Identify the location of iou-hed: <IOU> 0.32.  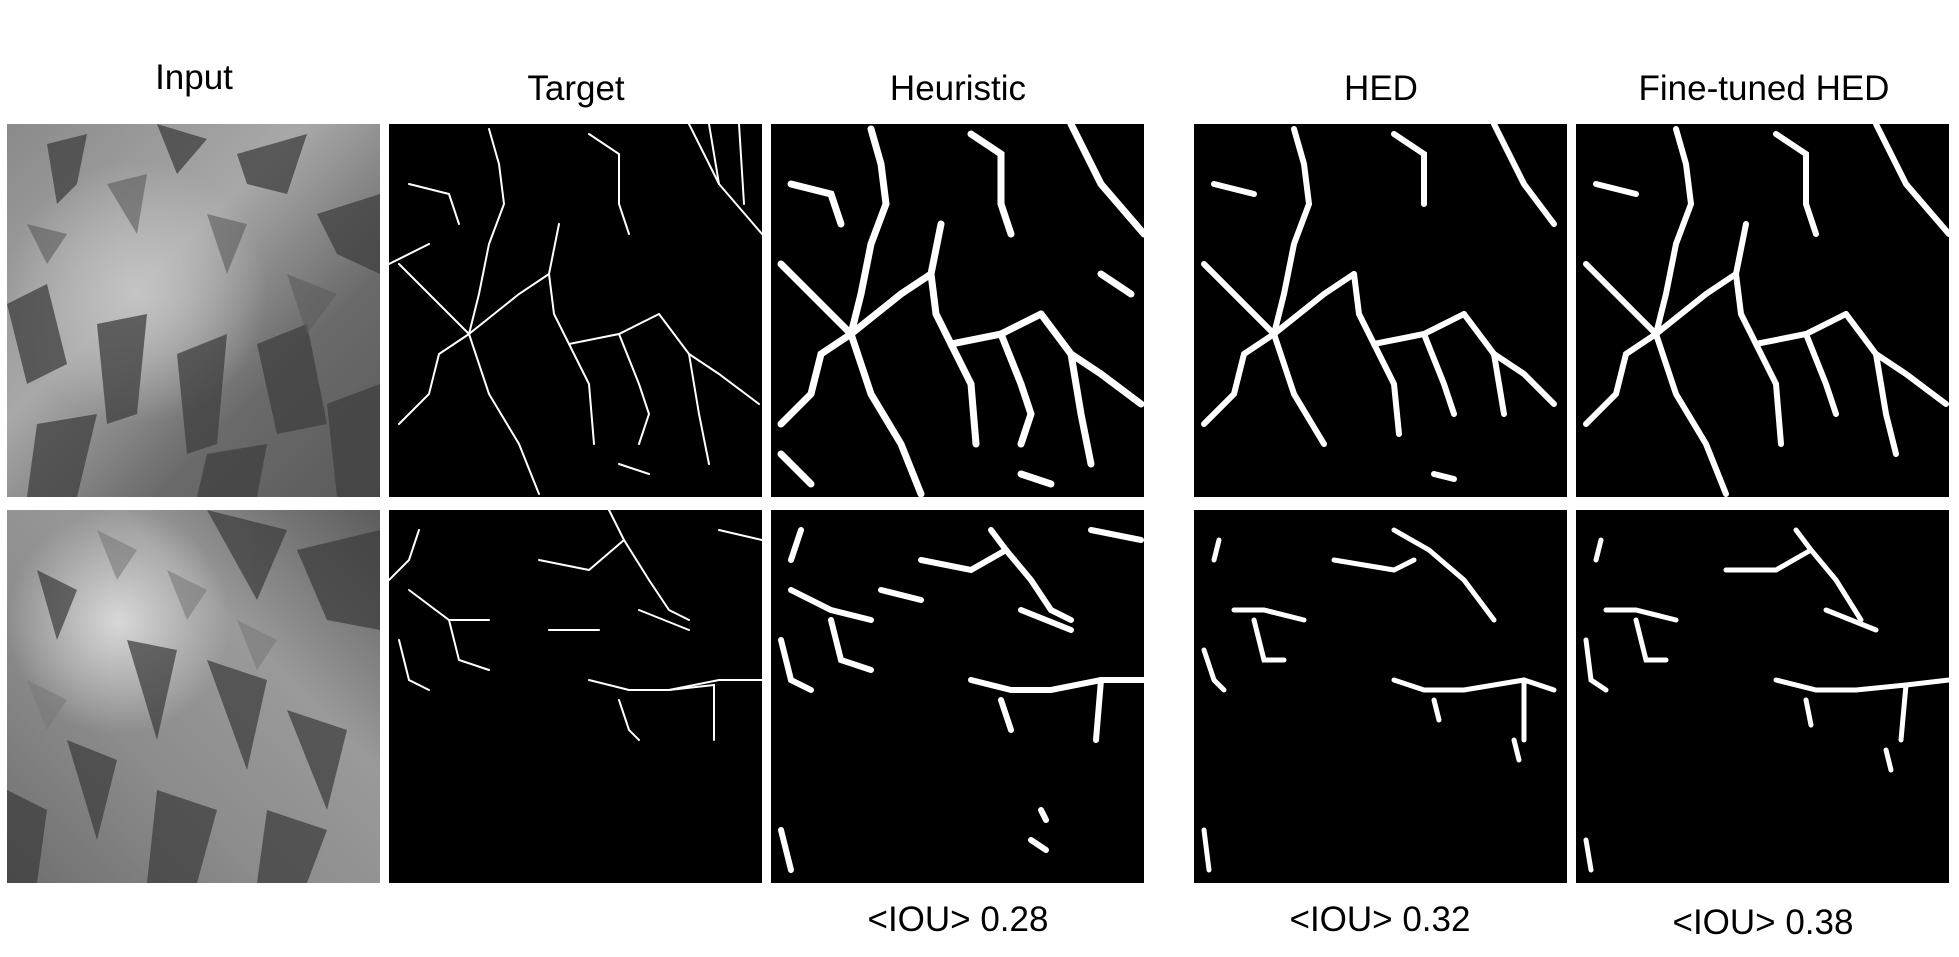
(1380, 919).